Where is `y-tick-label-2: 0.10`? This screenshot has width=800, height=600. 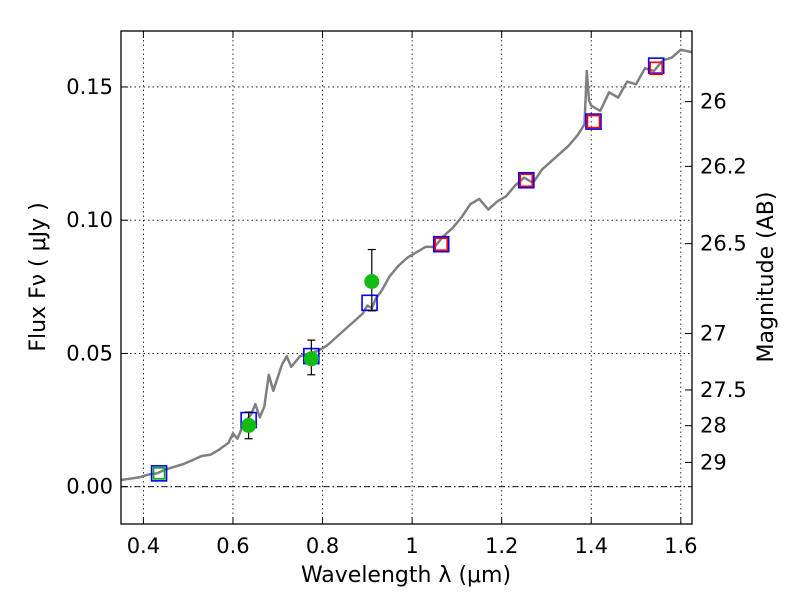
y-tick-label-2: 0.10 is located at coordinates (89, 220).